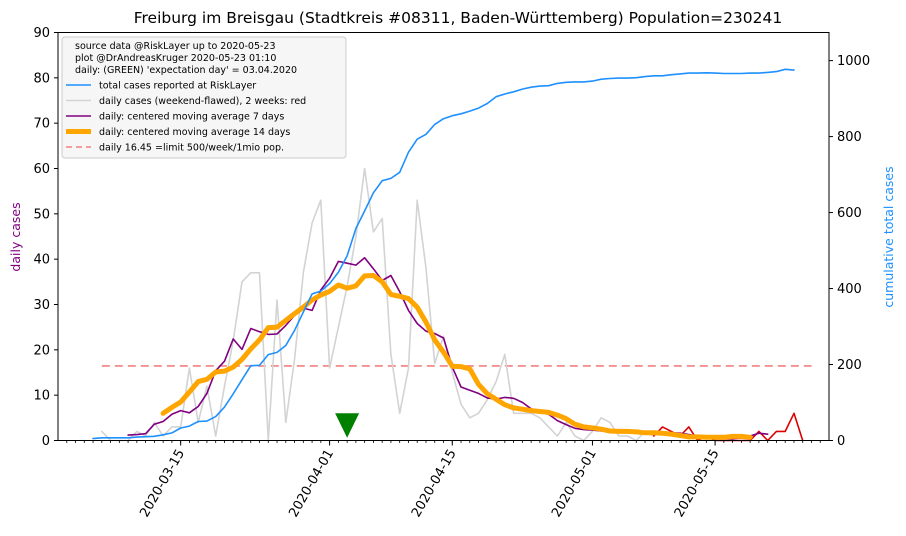 Image resolution: width=906 pixels, height=536 pixels. I want to click on legend-header-text: source data @RiskLayer up to 2020-05-23, so click(175, 46).